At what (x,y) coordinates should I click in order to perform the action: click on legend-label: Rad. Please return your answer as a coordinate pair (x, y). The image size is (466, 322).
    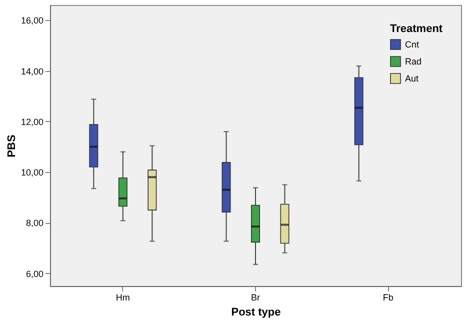
    Looking at the image, I should click on (413, 61).